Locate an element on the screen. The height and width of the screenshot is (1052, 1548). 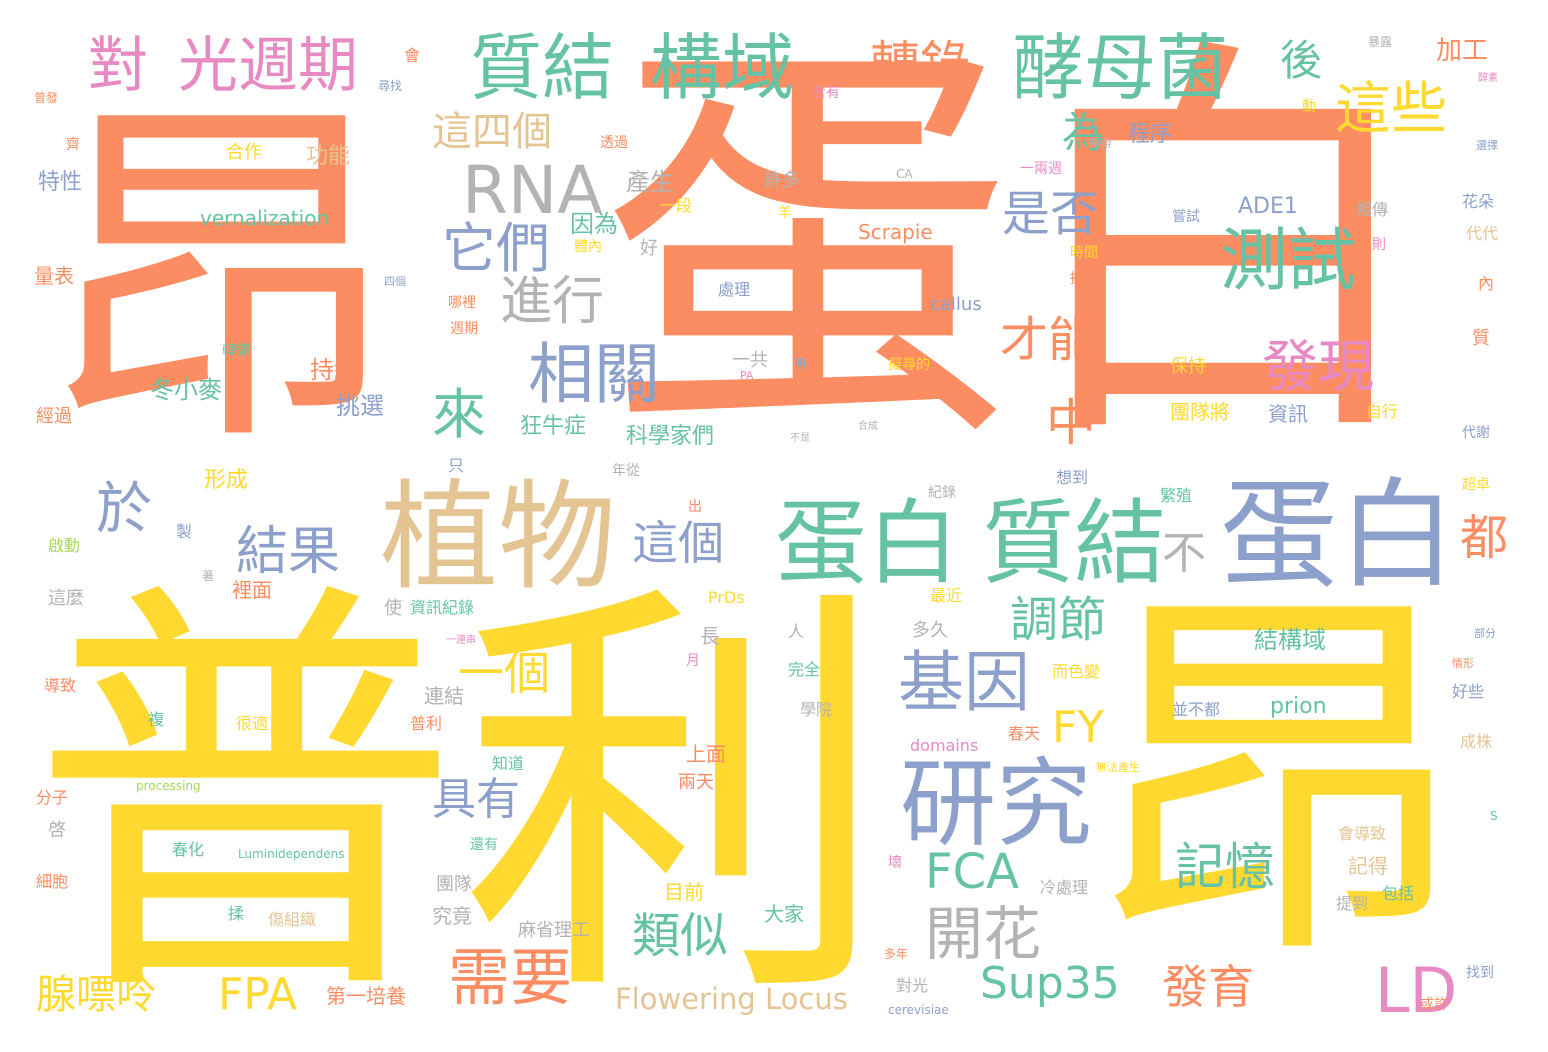
word-fanzhi: 繁殖 is located at coordinates (1176, 495).